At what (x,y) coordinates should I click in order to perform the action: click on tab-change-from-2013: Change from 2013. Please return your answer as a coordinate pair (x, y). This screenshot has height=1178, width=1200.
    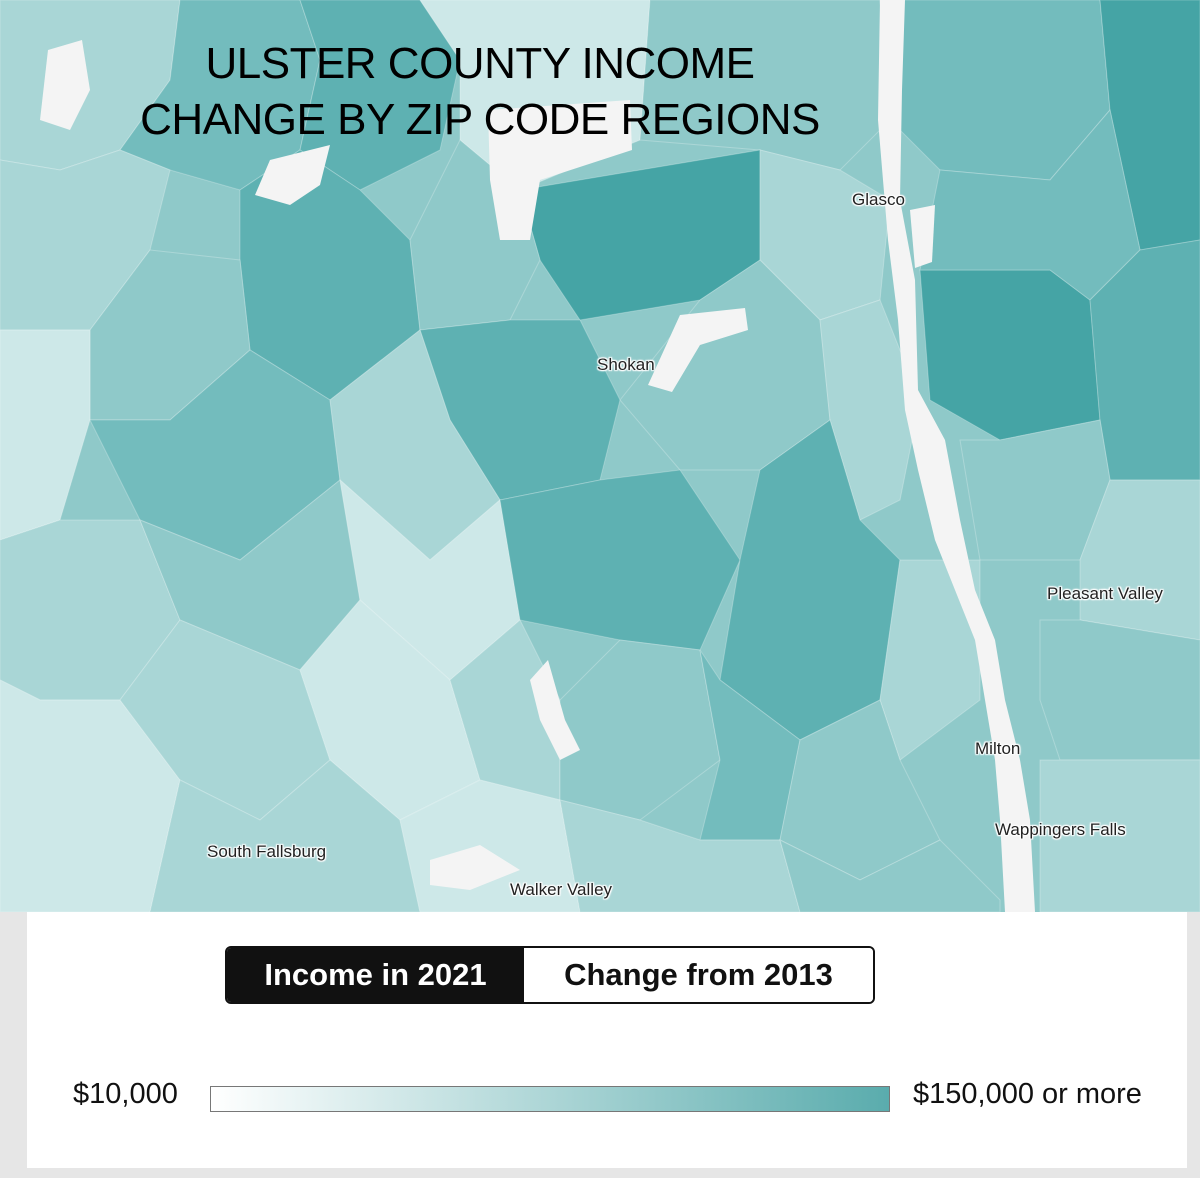
    Looking at the image, I should click on (698, 975).